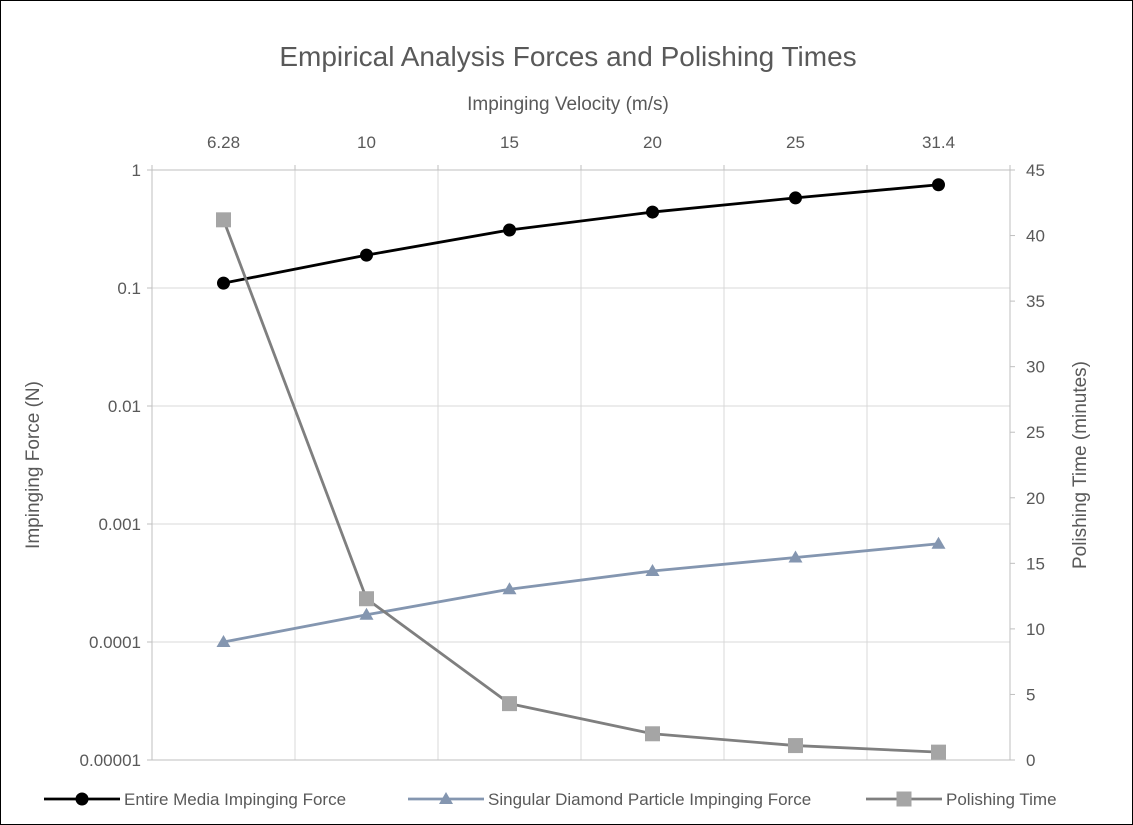  Describe the element at coordinates (366, 142) in the screenshot. I see `x-tick-label: 10` at that location.